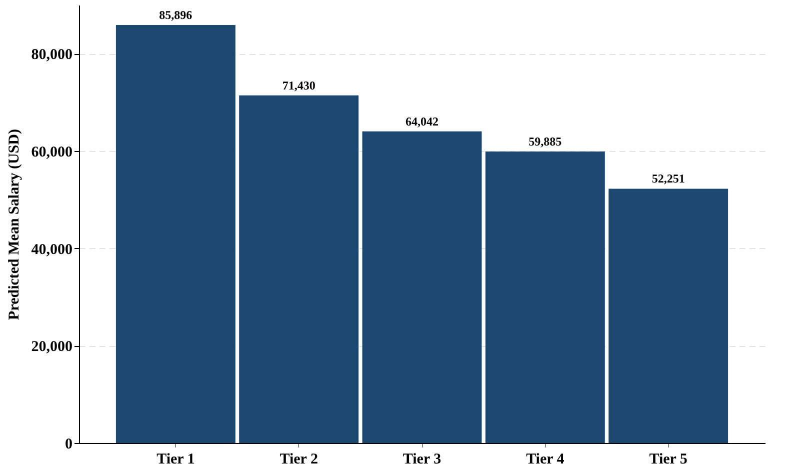 The image size is (793, 471). Describe the element at coordinates (175, 460) in the screenshot. I see `x-tick-label: Tier 1` at that location.